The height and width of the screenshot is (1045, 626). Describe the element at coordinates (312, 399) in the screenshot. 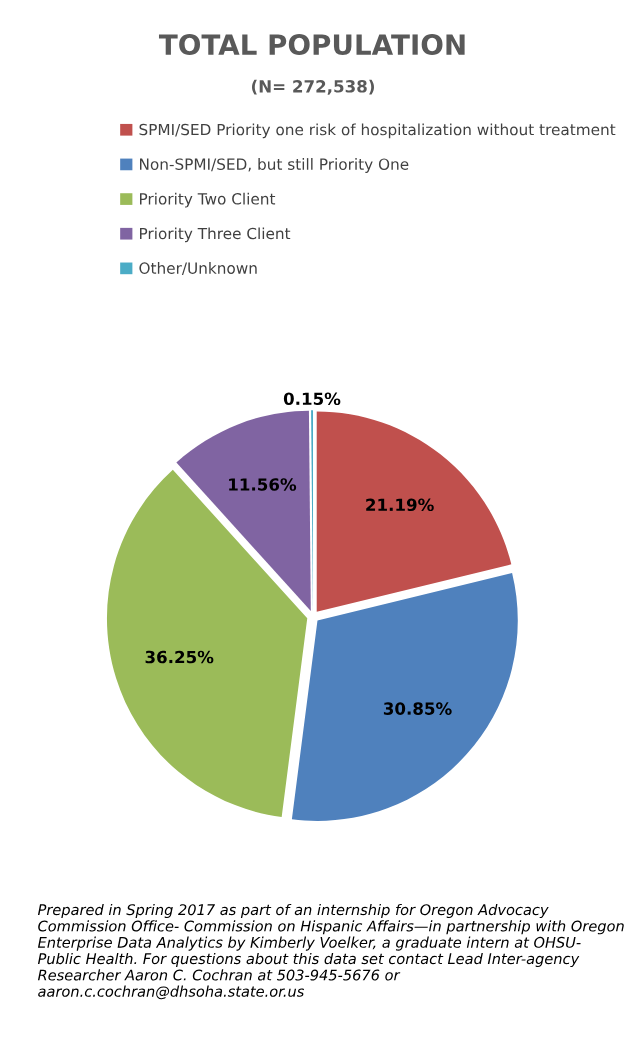

I see `data-label: 0.15%` at that location.